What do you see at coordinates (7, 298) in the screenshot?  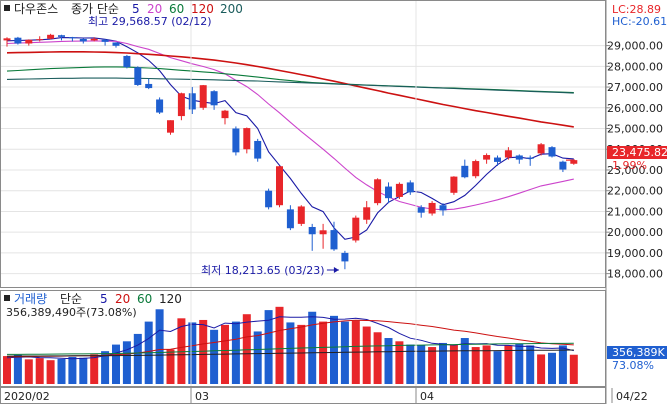 I see `volume-legend-marker` at bounding box center [7, 298].